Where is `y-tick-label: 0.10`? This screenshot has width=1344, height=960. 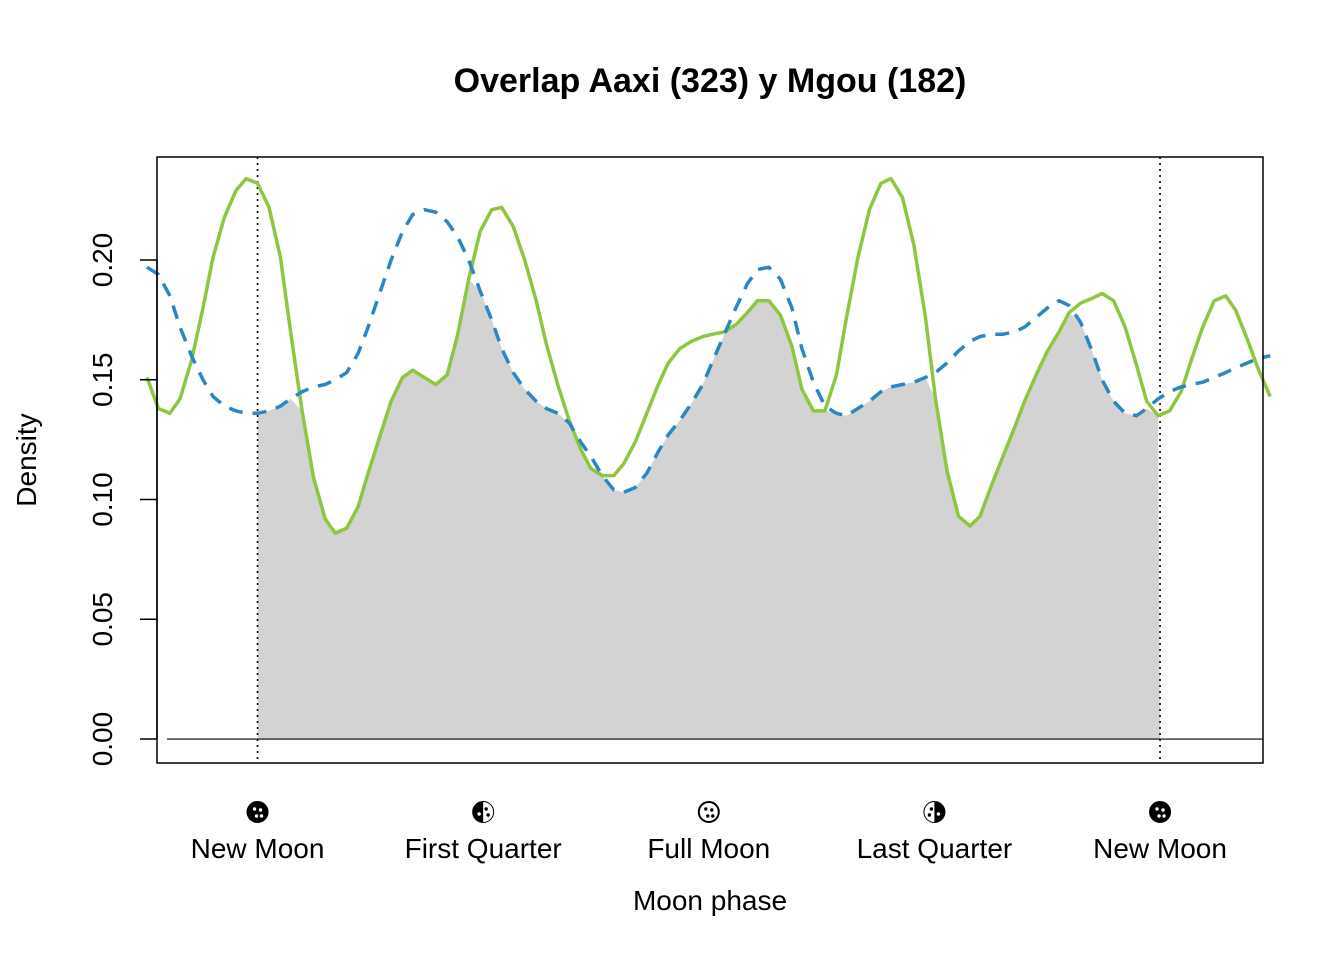
y-tick-label: 0.10 is located at coordinates (102, 499).